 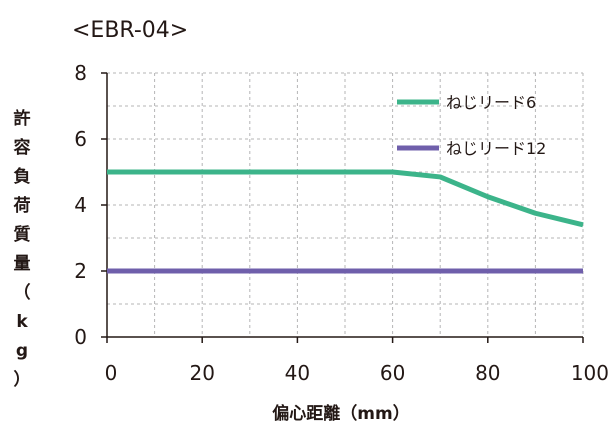 I want to click on x-tick-label: 40, so click(x=297, y=373).